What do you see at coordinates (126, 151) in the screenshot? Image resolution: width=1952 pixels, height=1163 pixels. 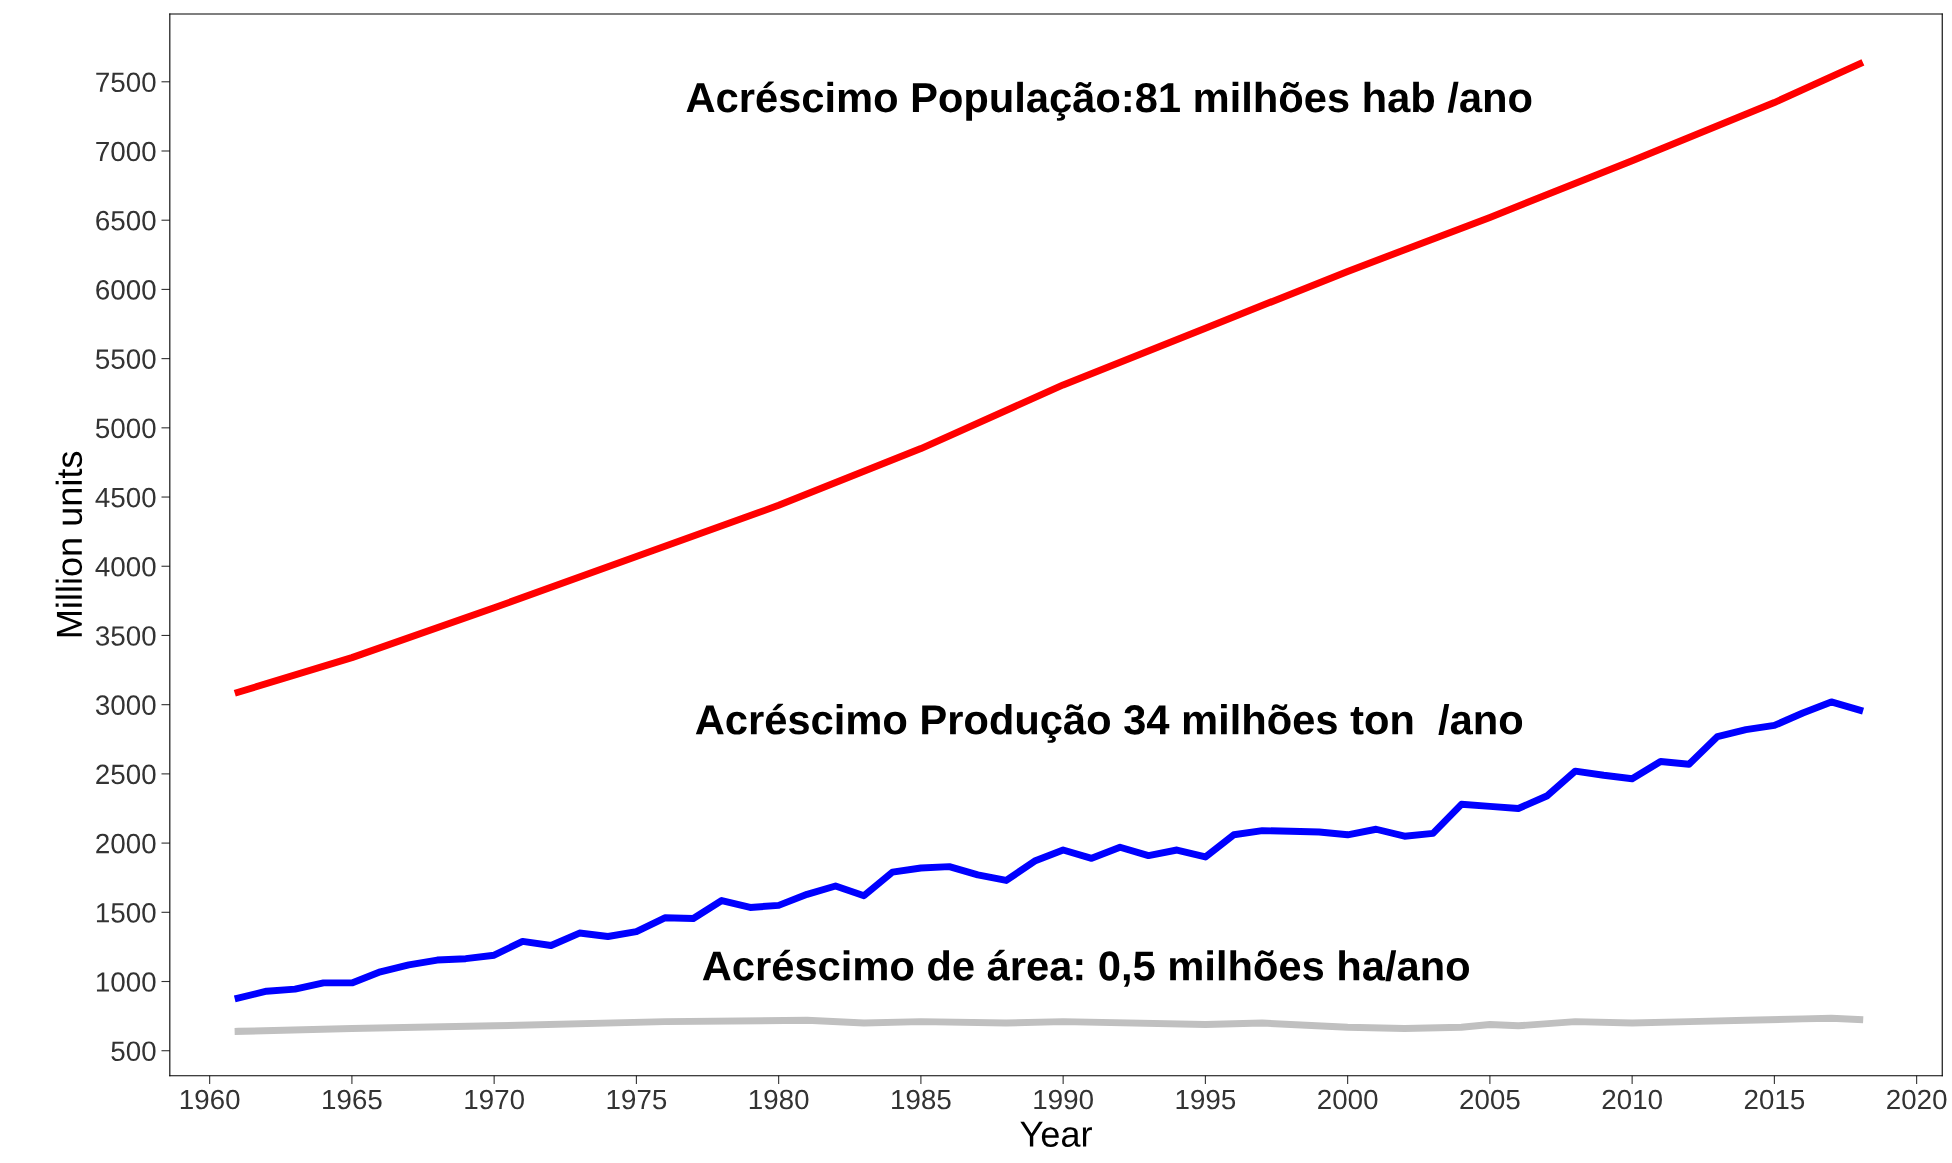 I see `y-tick-label: 7000` at bounding box center [126, 151].